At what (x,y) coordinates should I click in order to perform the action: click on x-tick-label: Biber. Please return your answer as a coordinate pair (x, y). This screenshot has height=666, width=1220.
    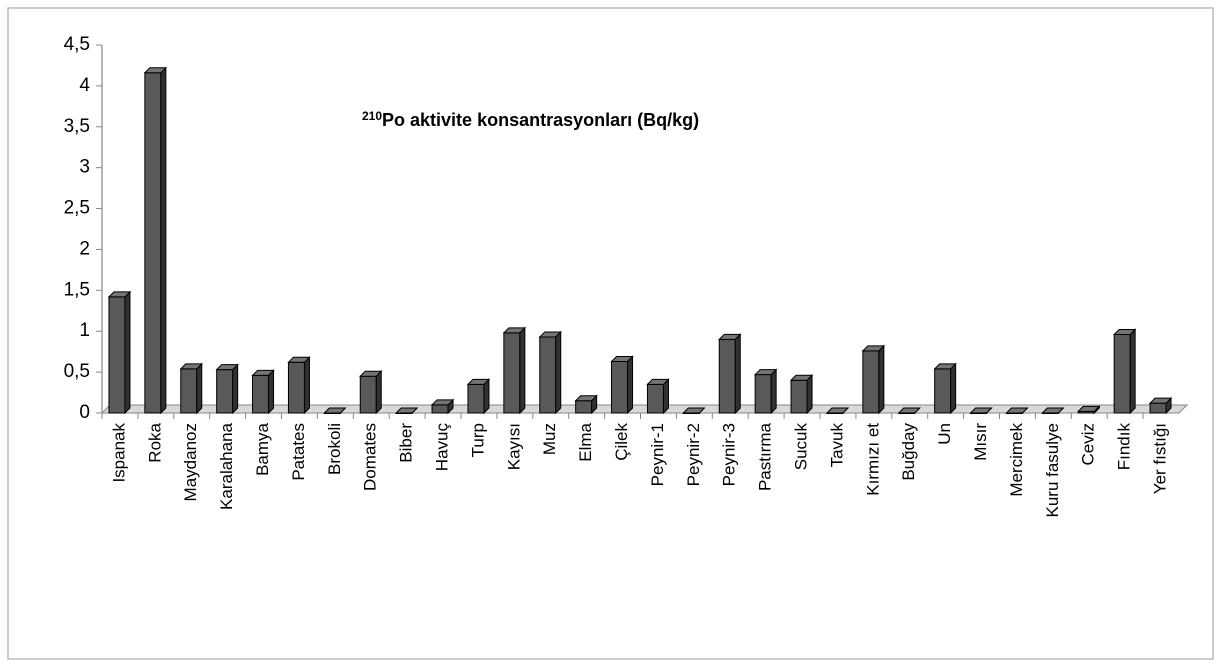
    Looking at the image, I should click on (406, 443).